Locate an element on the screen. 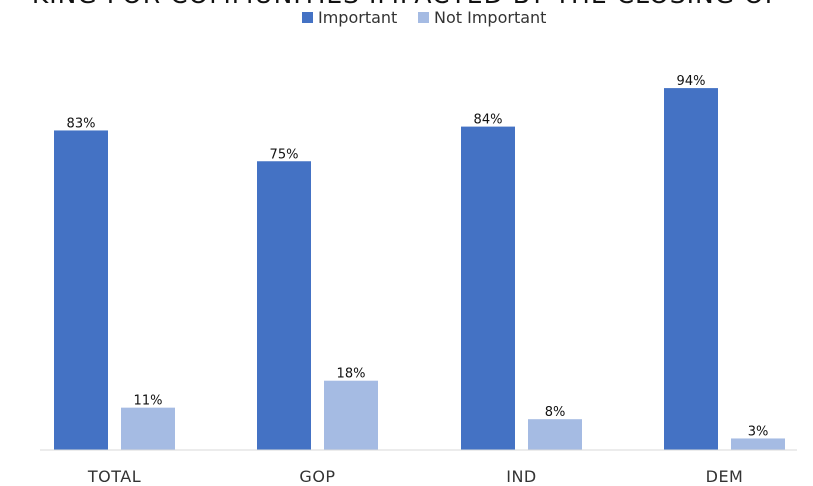  data-label-important-ind: 84% is located at coordinates (488, 120).